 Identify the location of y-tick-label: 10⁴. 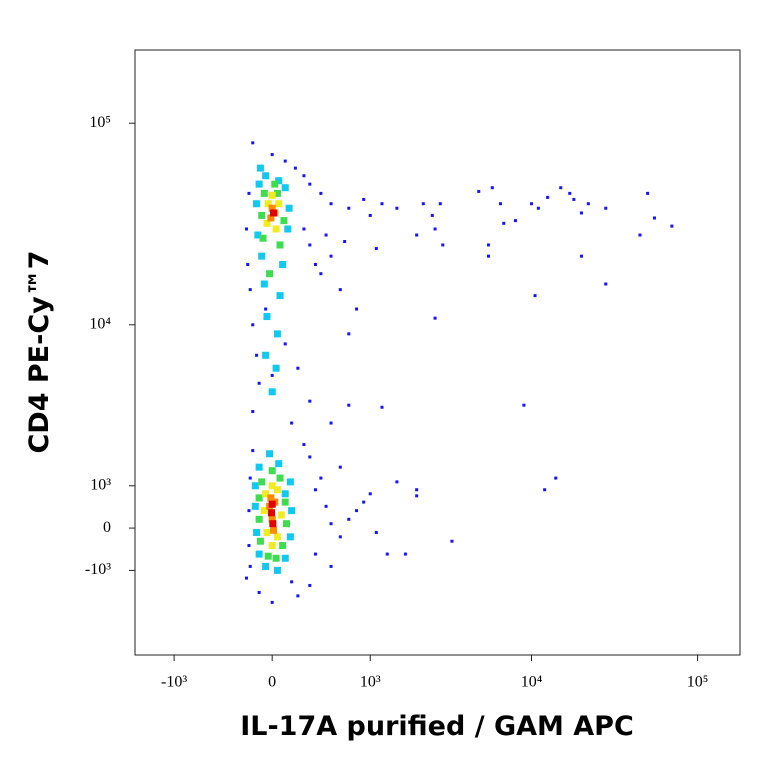
(100, 323).